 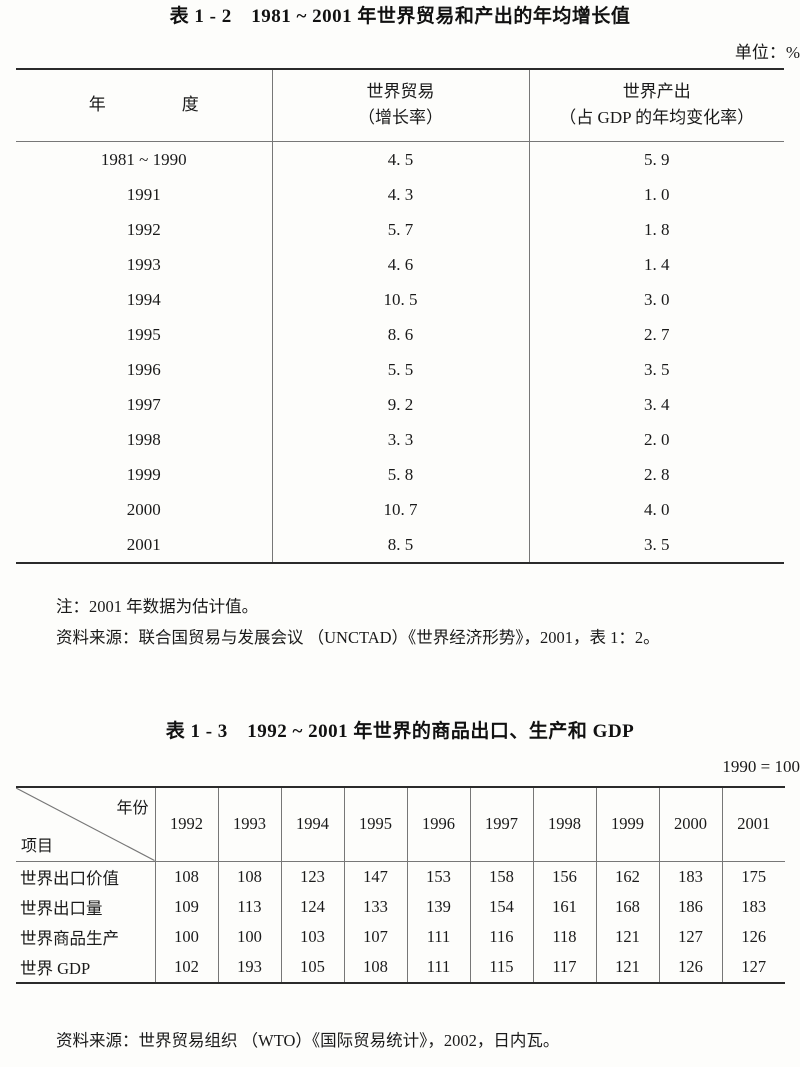 What do you see at coordinates (438, 824) in the screenshot?
I see `col-header-year-1996: 1996` at bounding box center [438, 824].